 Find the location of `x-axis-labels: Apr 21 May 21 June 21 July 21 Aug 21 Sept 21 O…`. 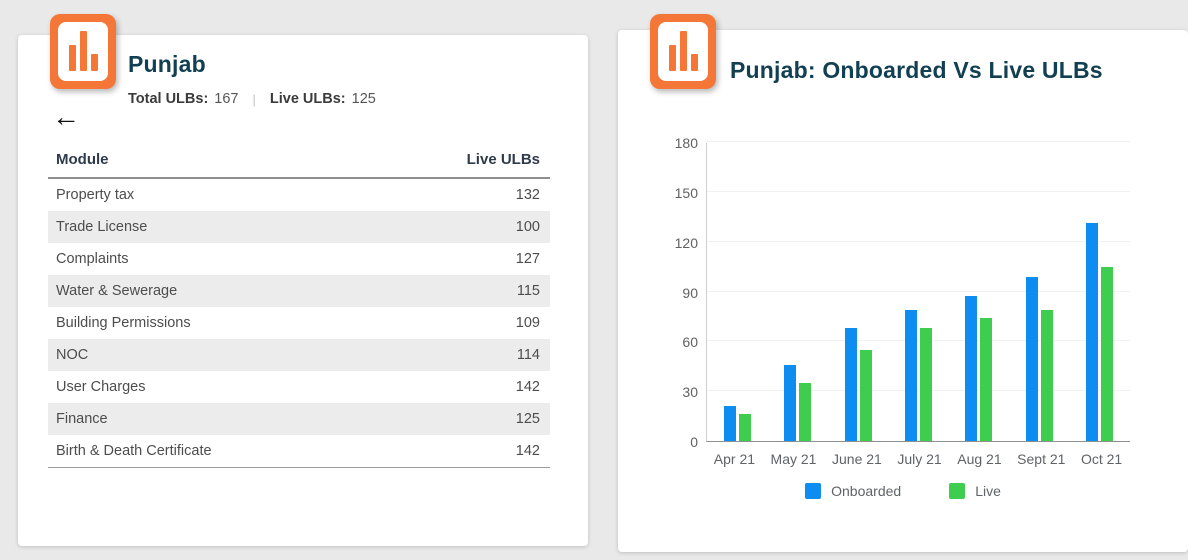

x-axis-labels: Apr 21 May 21 June 21 July 21 Aug 21 Sept 21 O… is located at coordinates (918, 459).